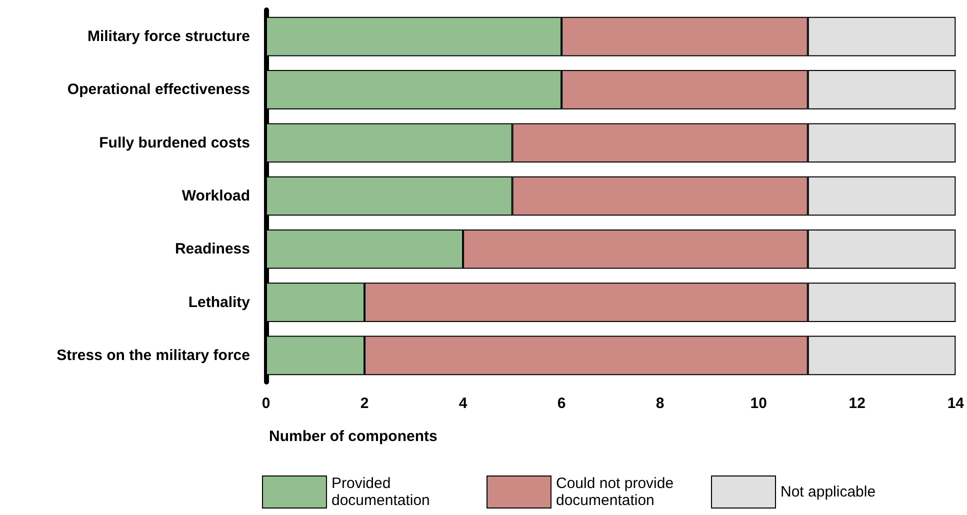  Describe the element at coordinates (381, 492) in the screenshot. I see `legend-label: Provided documentation` at that location.